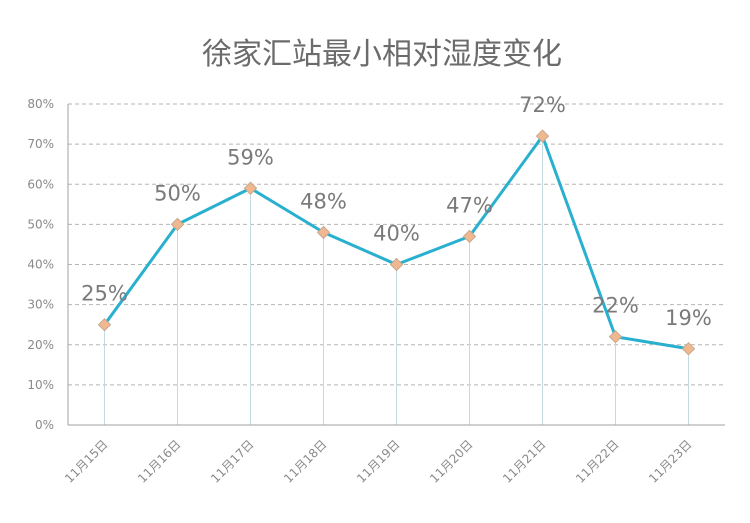  I want to click on x-tick-label: 11月20日, so click(451, 461).